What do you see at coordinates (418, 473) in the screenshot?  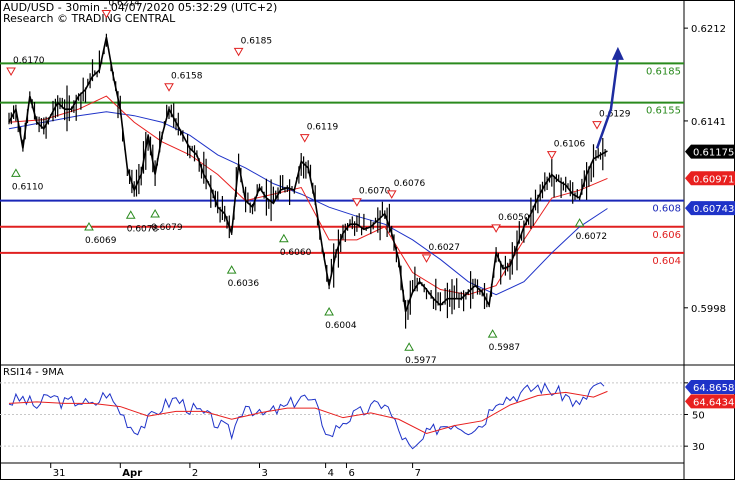 I see `x-tick-label-6: 7` at bounding box center [418, 473].